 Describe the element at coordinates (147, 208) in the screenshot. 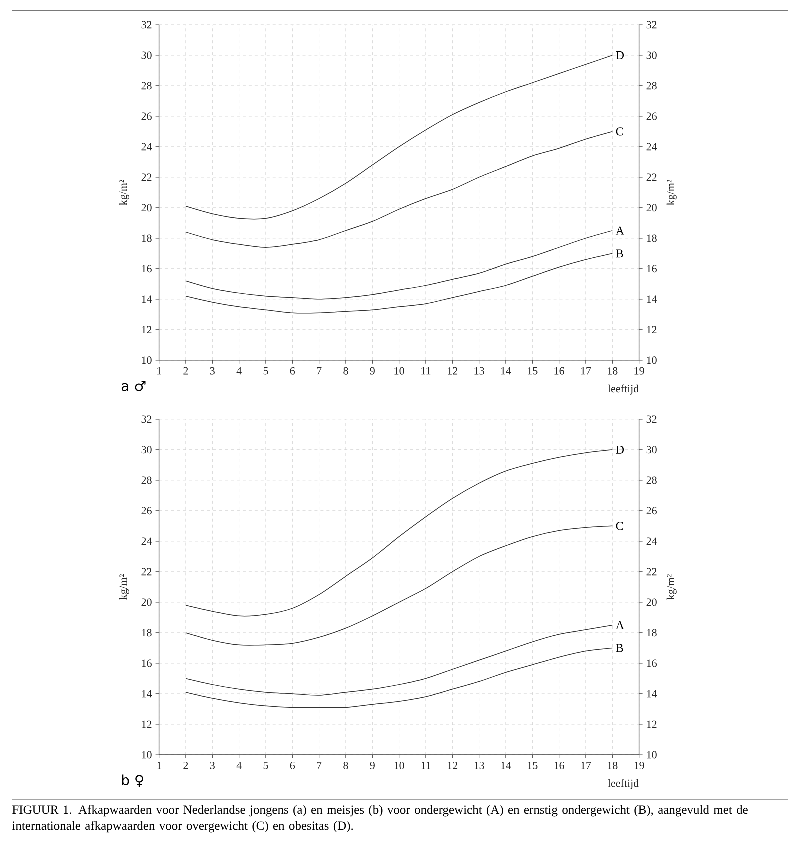

I see `y-tick-label: 20` at that location.